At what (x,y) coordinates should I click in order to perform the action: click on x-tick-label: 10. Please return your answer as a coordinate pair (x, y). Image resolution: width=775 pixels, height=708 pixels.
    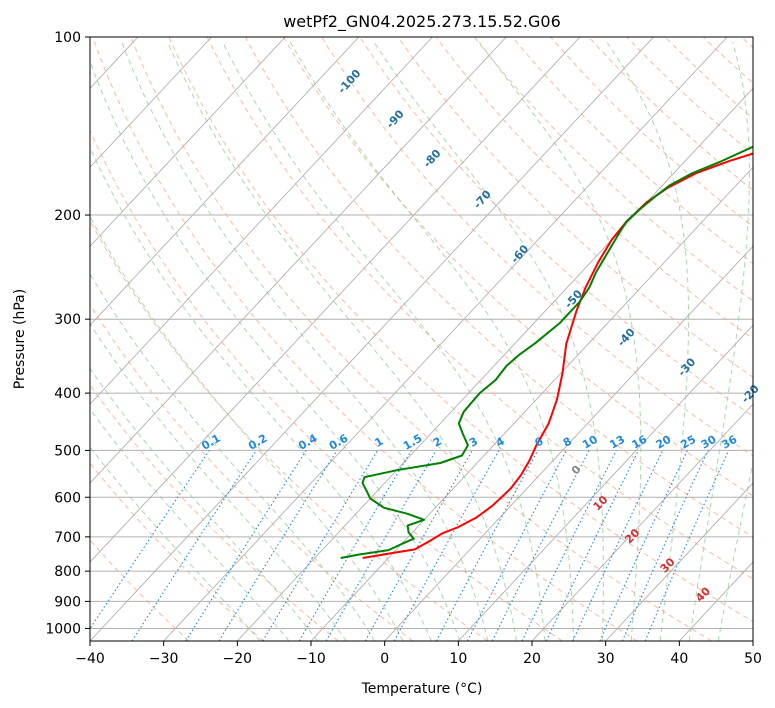
    Looking at the image, I should click on (458, 659).